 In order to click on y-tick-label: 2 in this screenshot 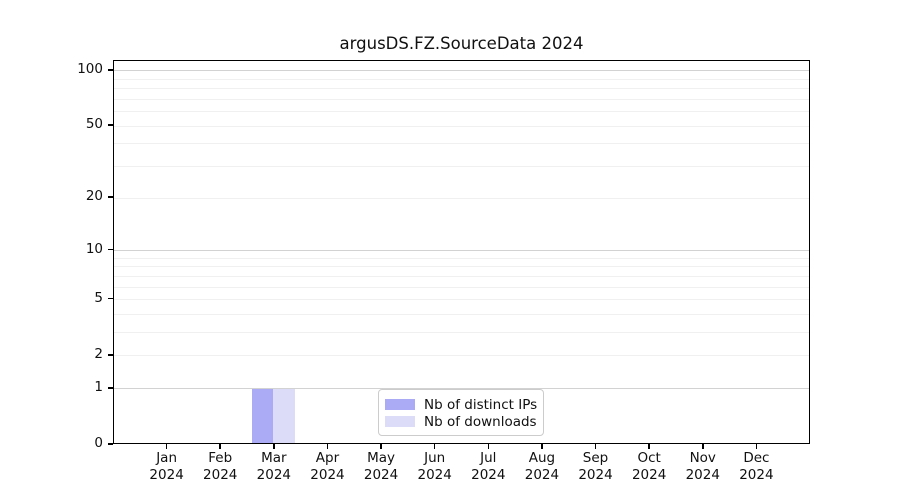, I will do `click(98, 353)`.